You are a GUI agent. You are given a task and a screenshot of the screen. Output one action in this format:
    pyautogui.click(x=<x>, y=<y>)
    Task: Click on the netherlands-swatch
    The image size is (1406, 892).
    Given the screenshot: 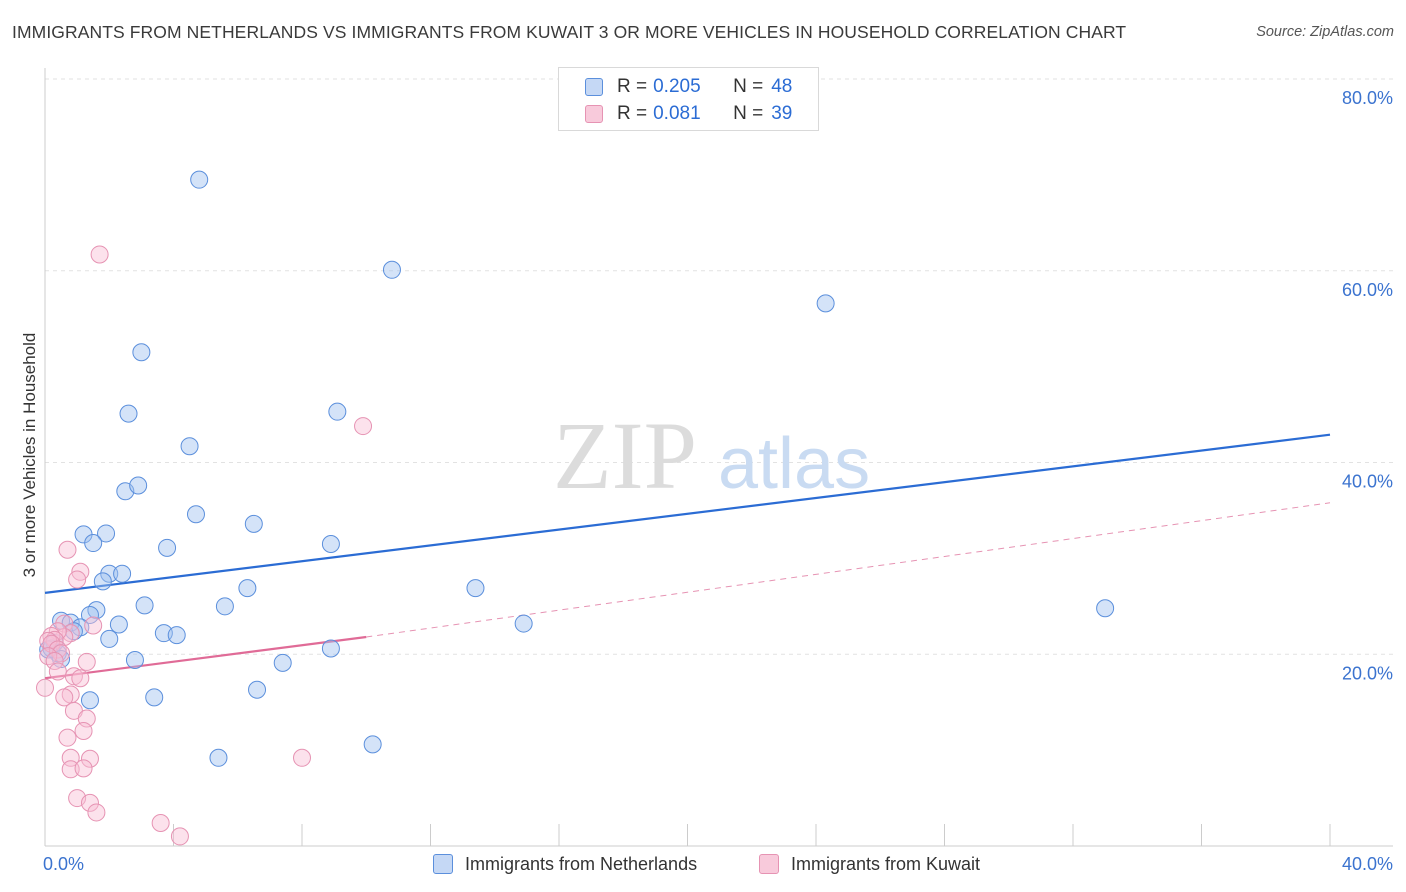 What is the action you would take?
    pyautogui.click(x=594, y=87)
    